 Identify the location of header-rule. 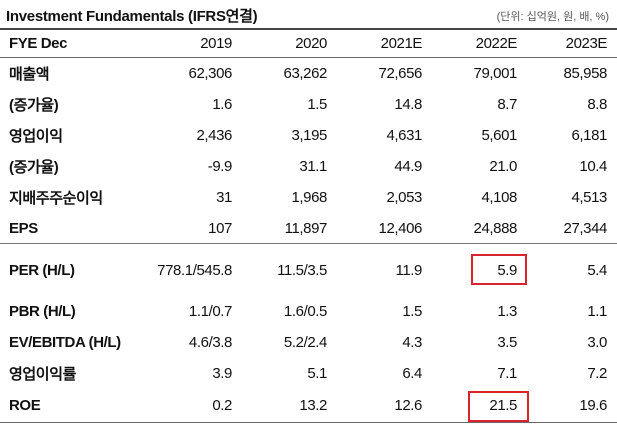
(308, 57).